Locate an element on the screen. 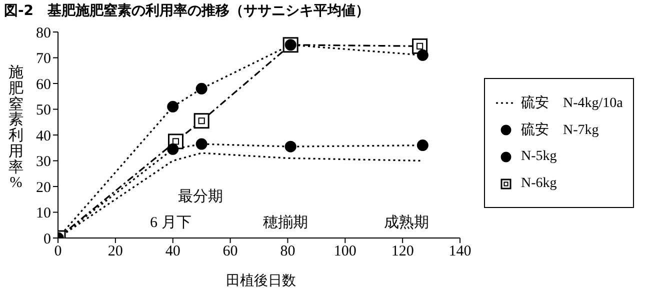  y-tick-label: 30 is located at coordinates (43, 162).